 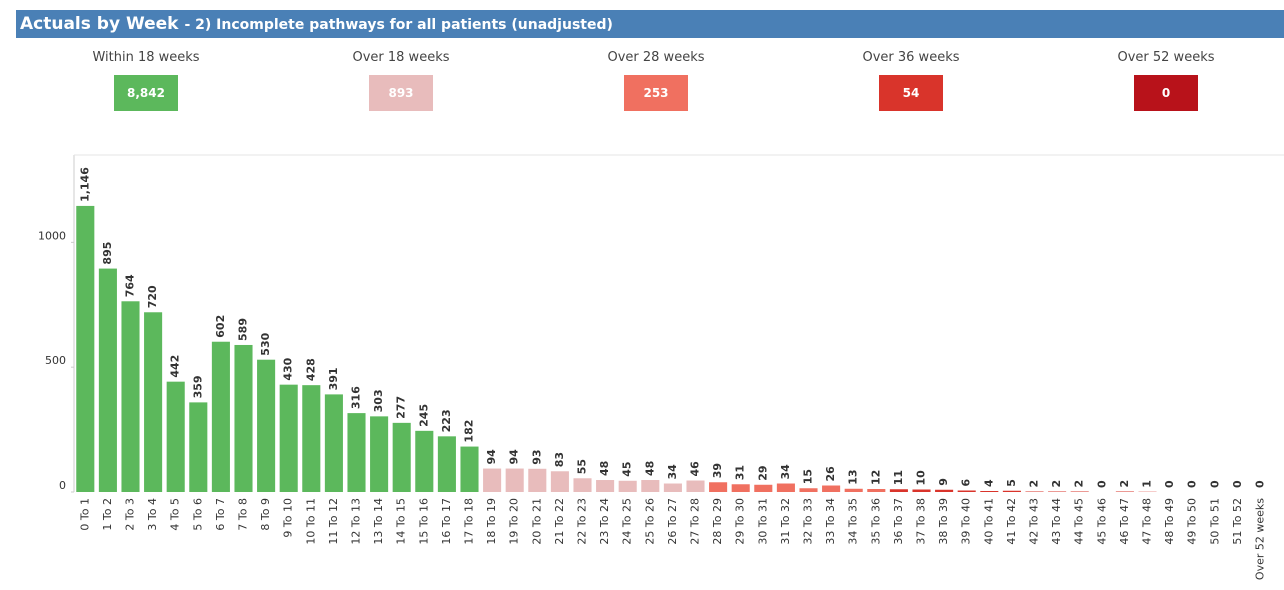 What do you see at coordinates (717, 470) in the screenshot?
I see `value-label: 39` at bounding box center [717, 470].